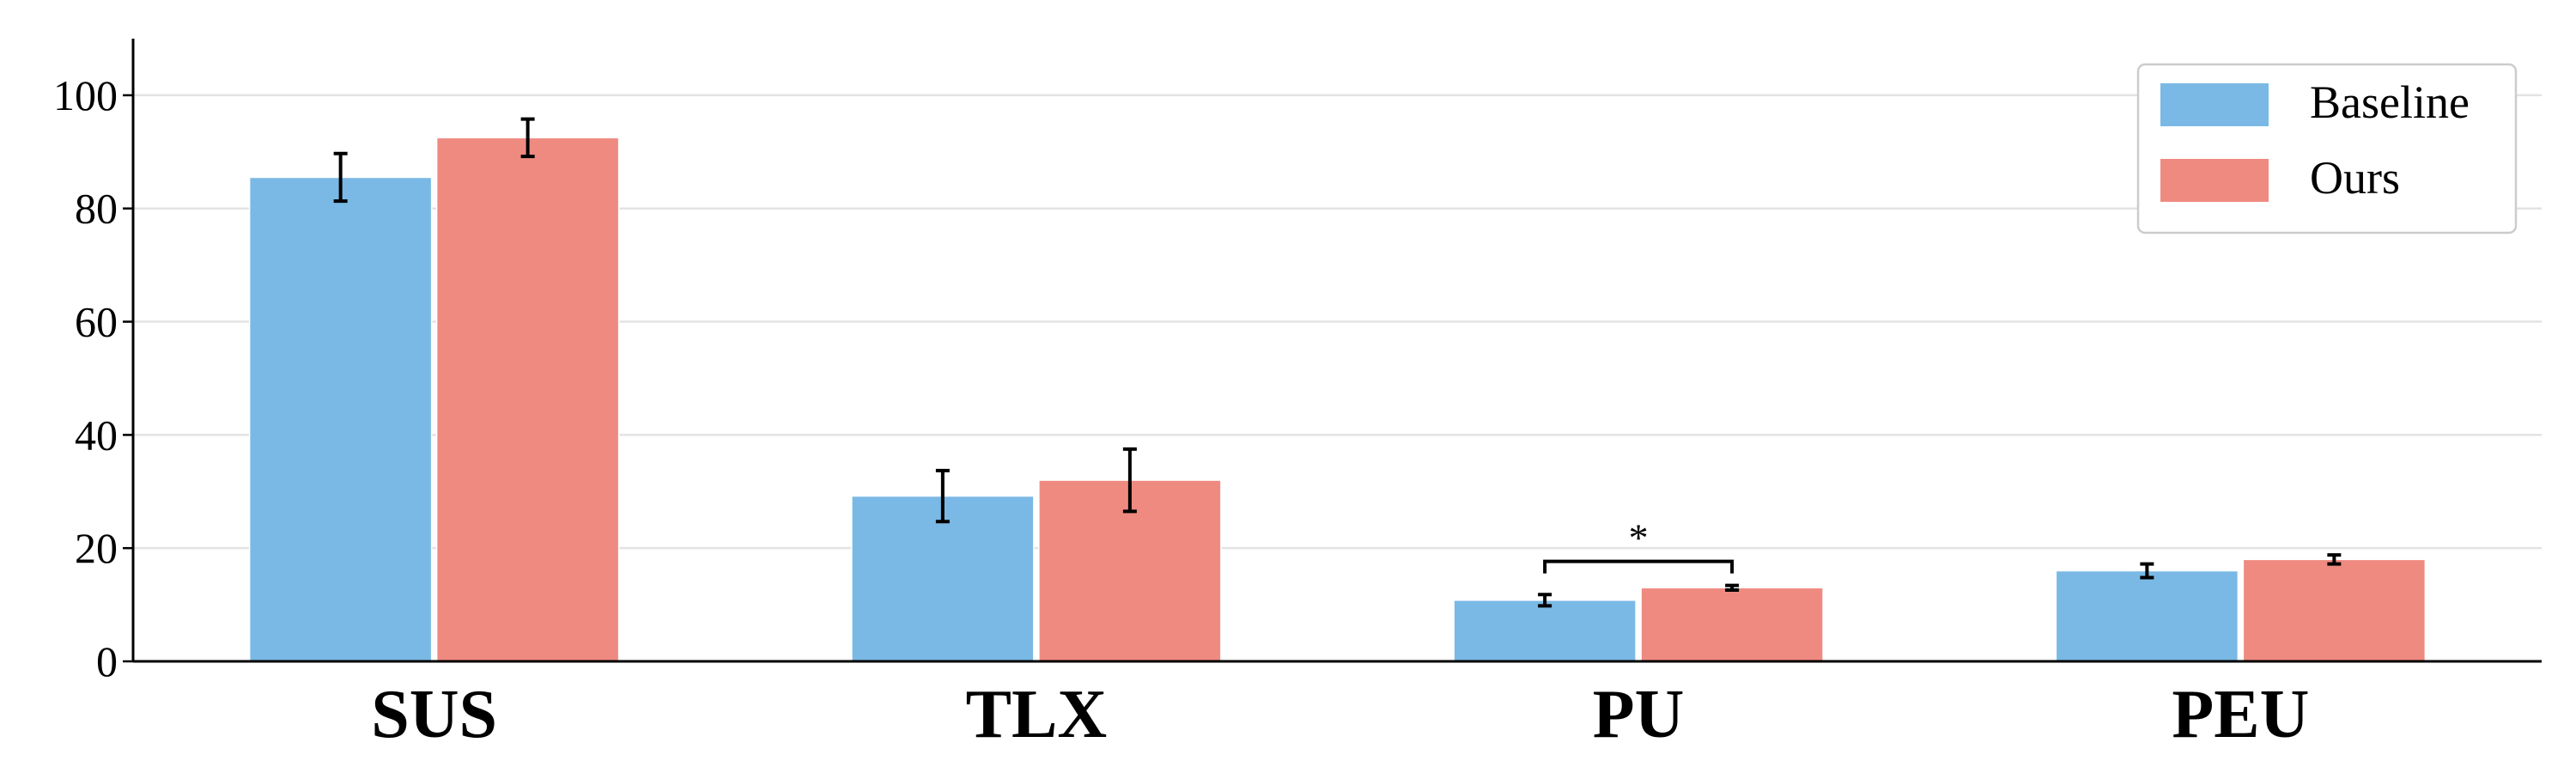 Image resolution: width=2576 pixels, height=773 pixels. What do you see at coordinates (1732, 624) in the screenshot?
I see `bar-ours-pu` at bounding box center [1732, 624].